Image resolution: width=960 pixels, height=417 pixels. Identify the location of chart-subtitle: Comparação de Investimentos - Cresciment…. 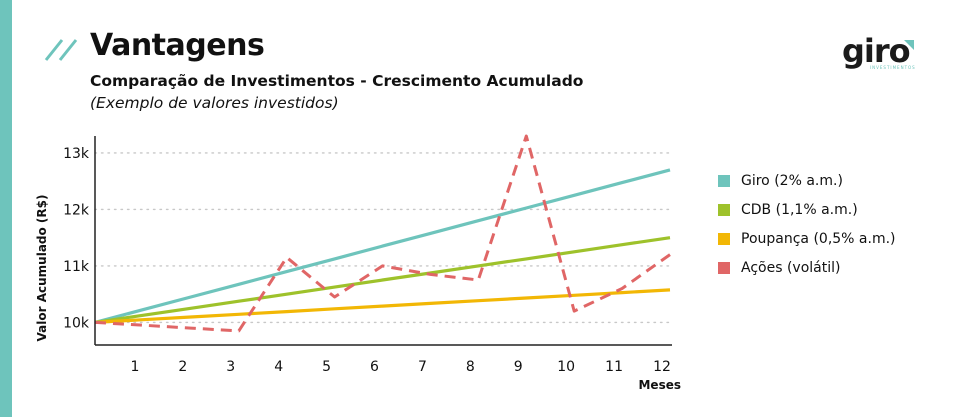
(337, 81).